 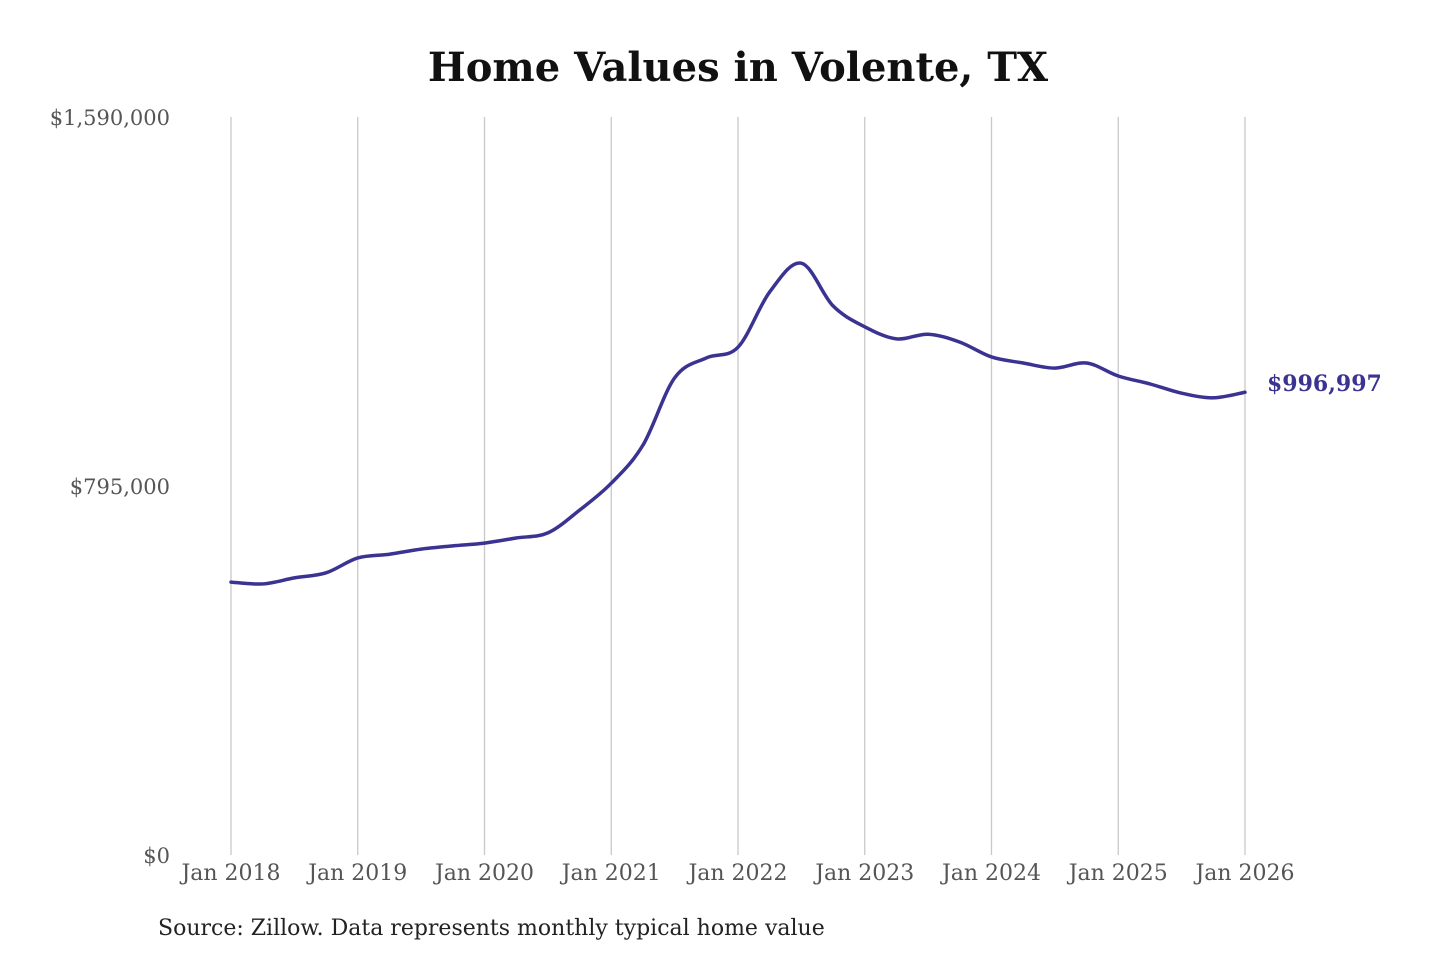 What do you see at coordinates (120, 487) in the screenshot?
I see `y-tick-label: $795,000` at bounding box center [120, 487].